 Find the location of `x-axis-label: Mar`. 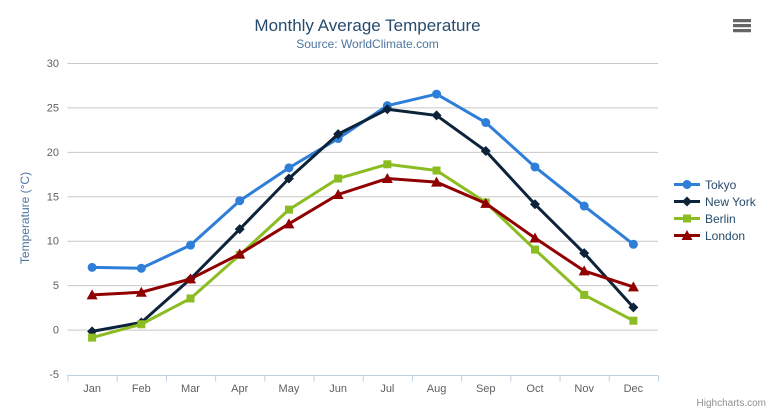

x-axis-label: Mar is located at coordinates (190, 389).